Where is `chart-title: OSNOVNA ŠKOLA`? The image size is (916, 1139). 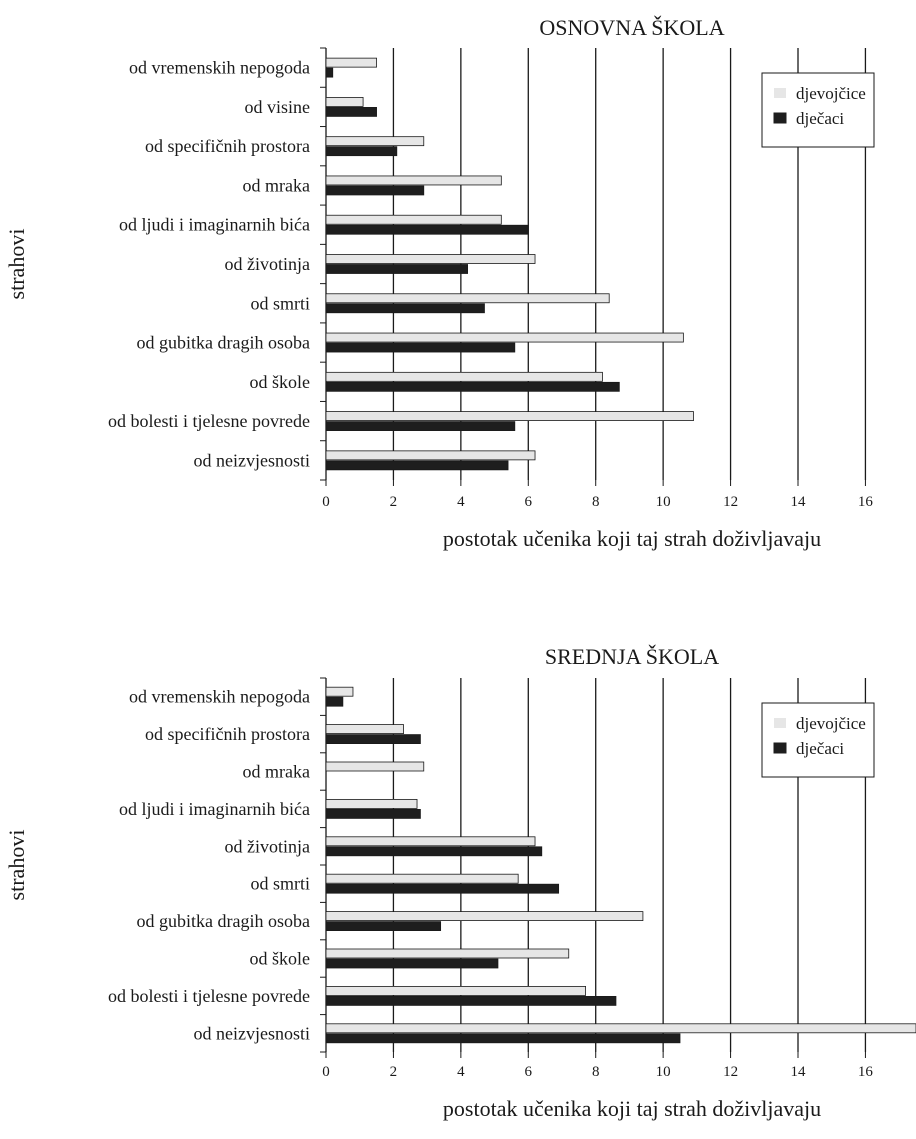 chart-title: OSNOVNA ŠKOLA is located at coordinates (631, 27).